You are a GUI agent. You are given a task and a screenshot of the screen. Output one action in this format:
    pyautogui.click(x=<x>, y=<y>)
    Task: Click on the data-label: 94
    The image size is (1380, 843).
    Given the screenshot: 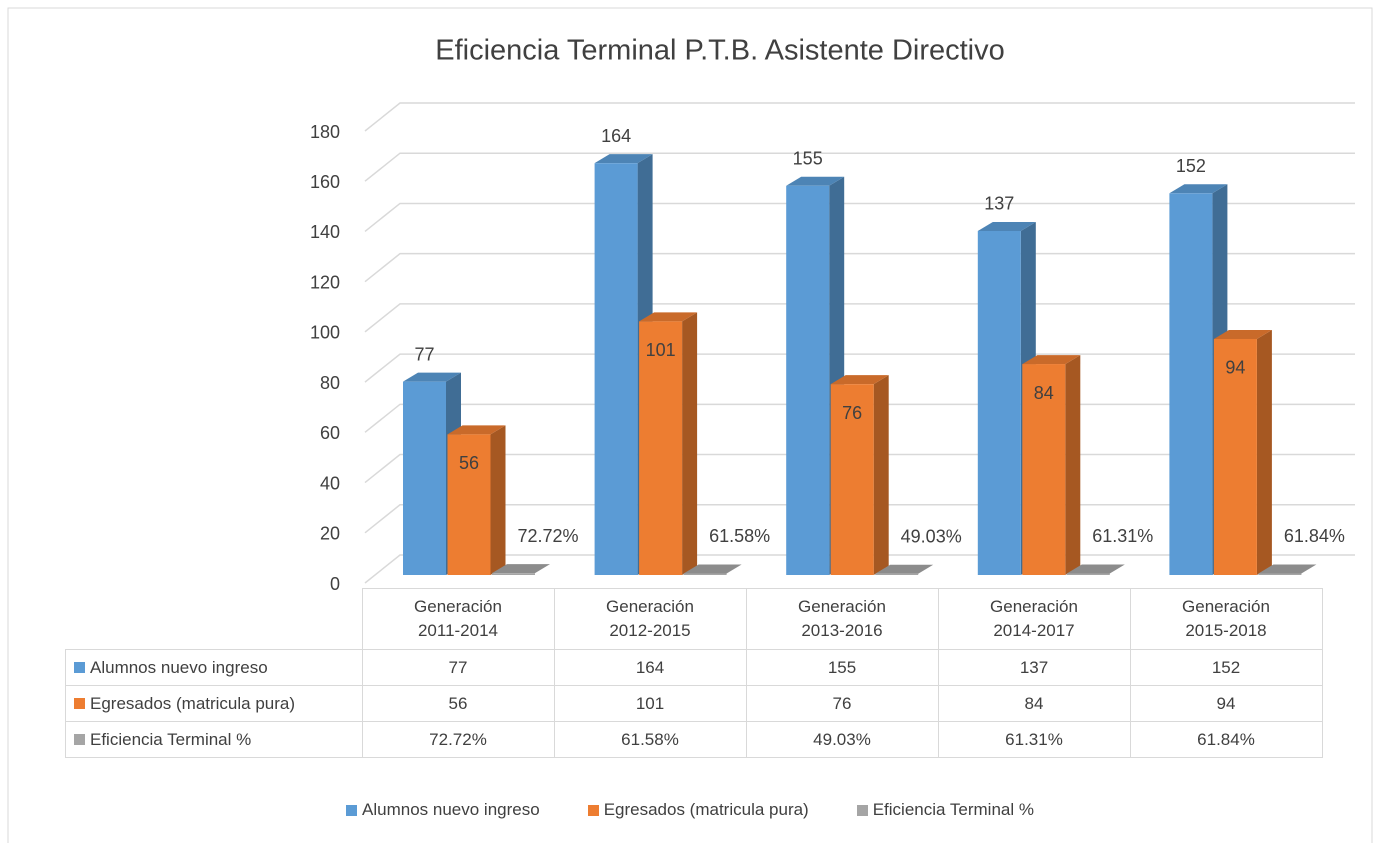 What is the action you would take?
    pyautogui.click(x=1235, y=368)
    